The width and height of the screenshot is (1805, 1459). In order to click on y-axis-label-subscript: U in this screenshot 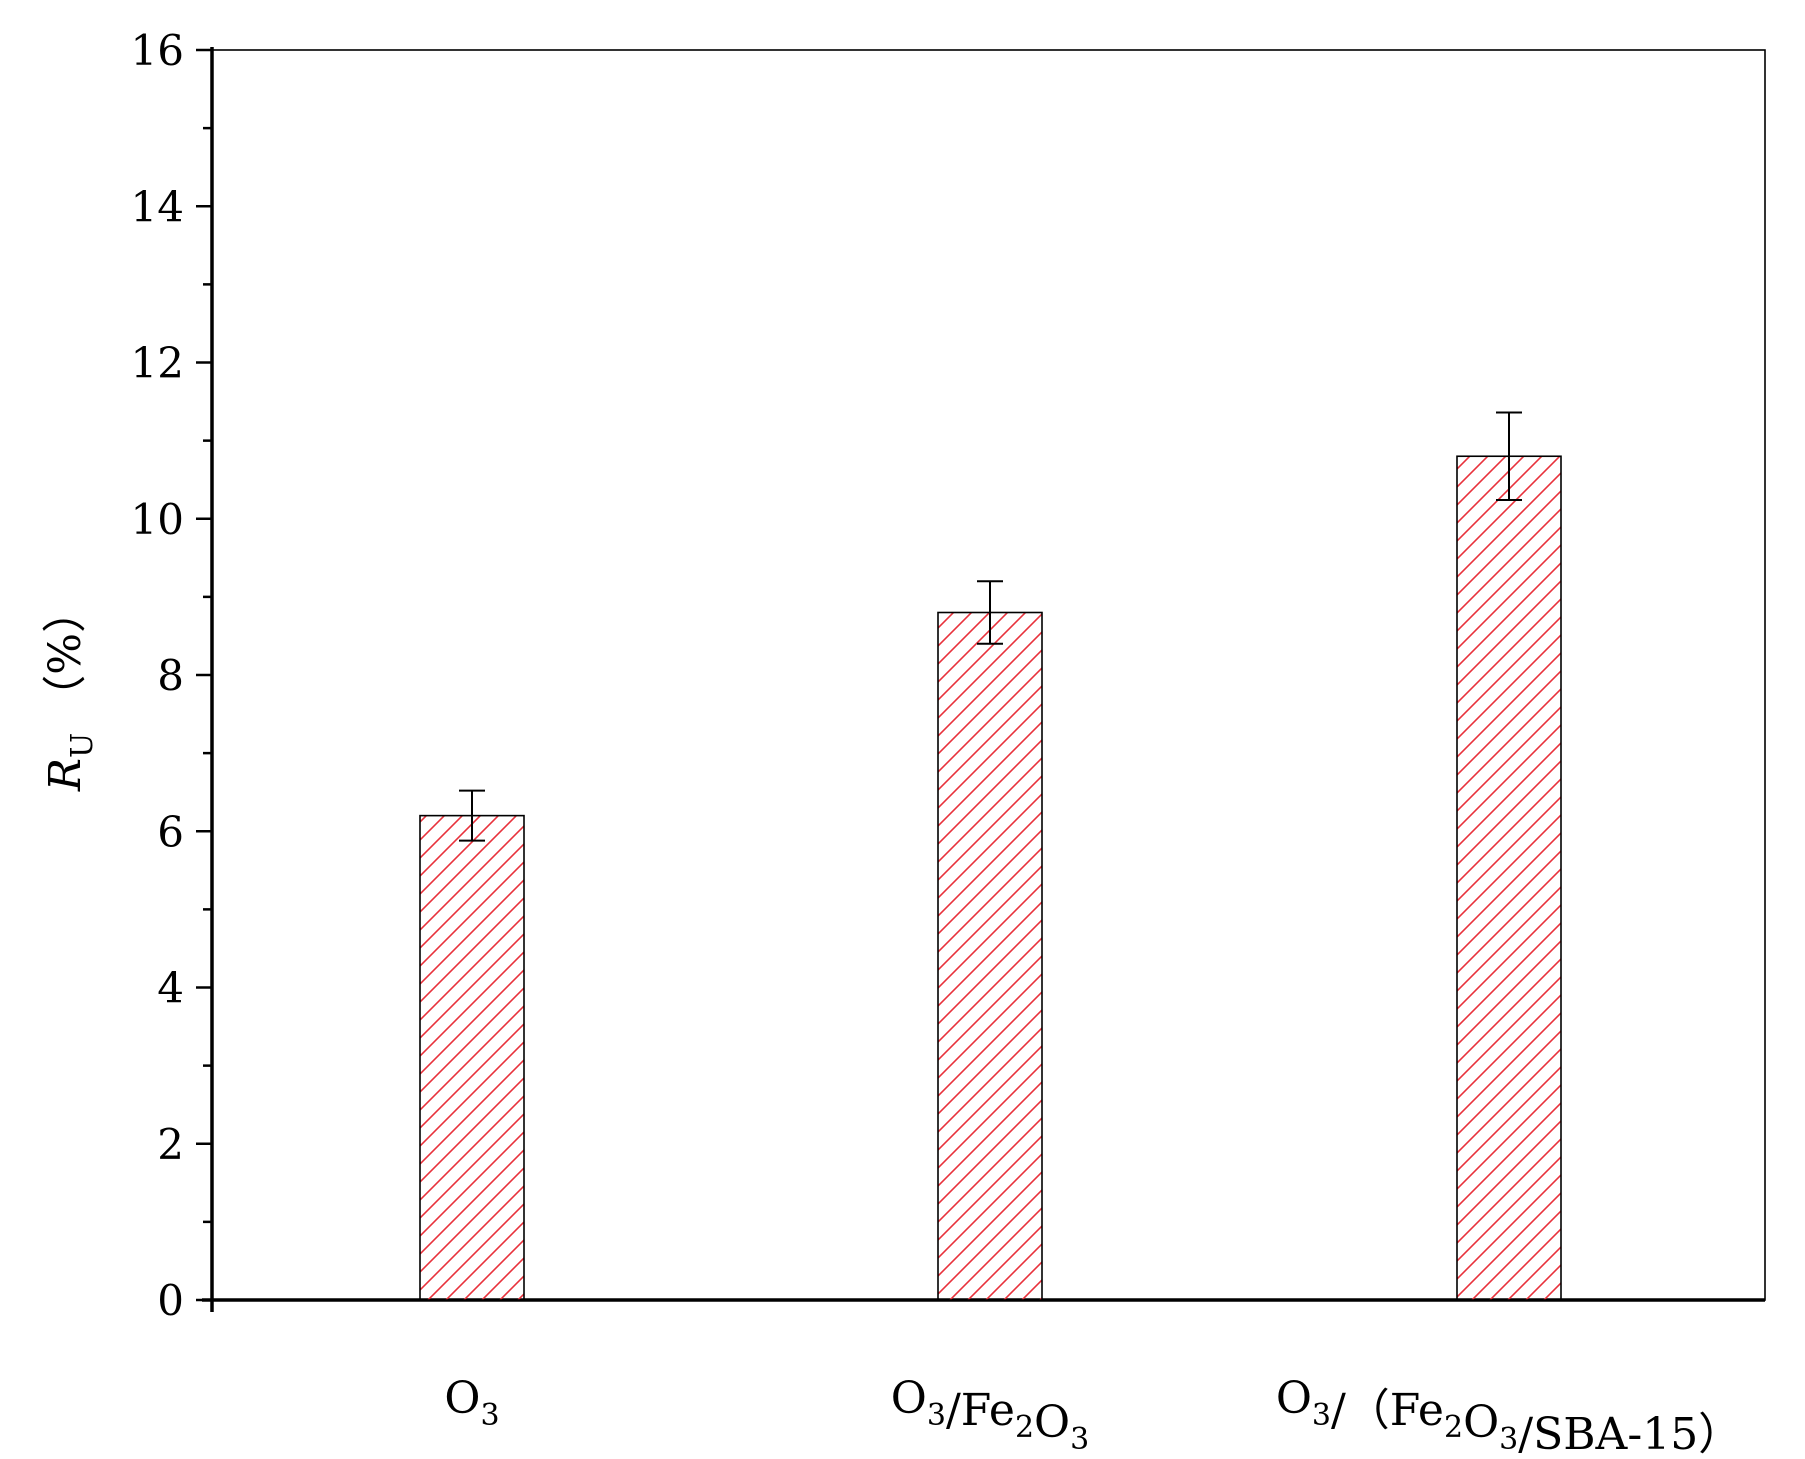, I will do `click(82, 745)`.